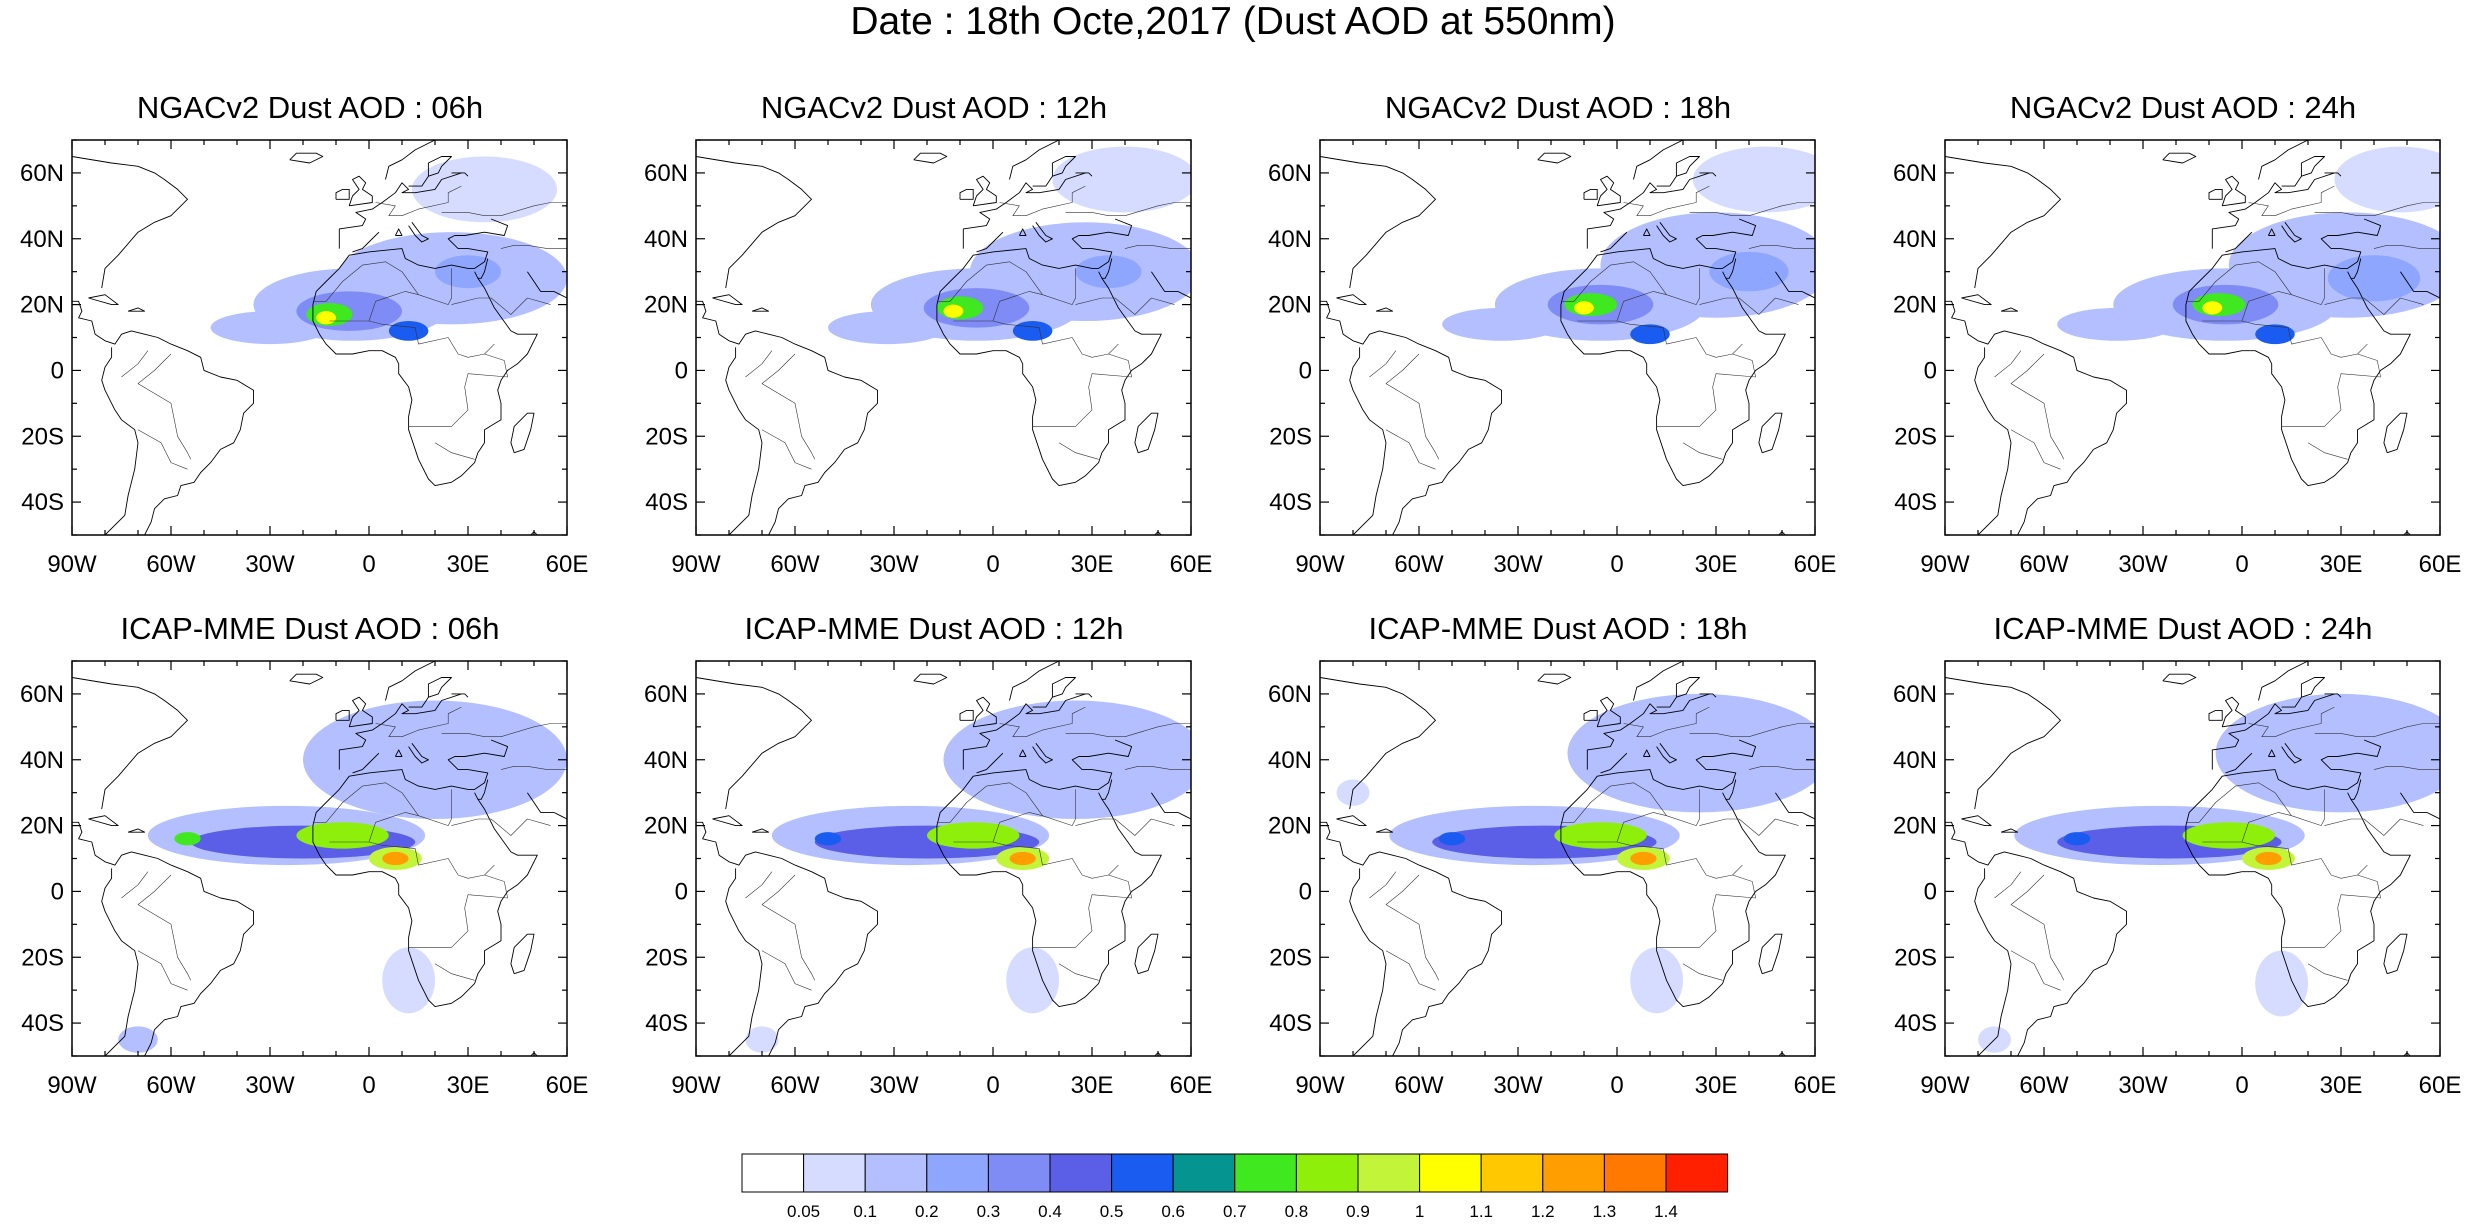 The height and width of the screenshot is (1226, 2466). Describe the element at coordinates (1305, 370) in the screenshot. I see `lat-tick-label: 0` at that location.